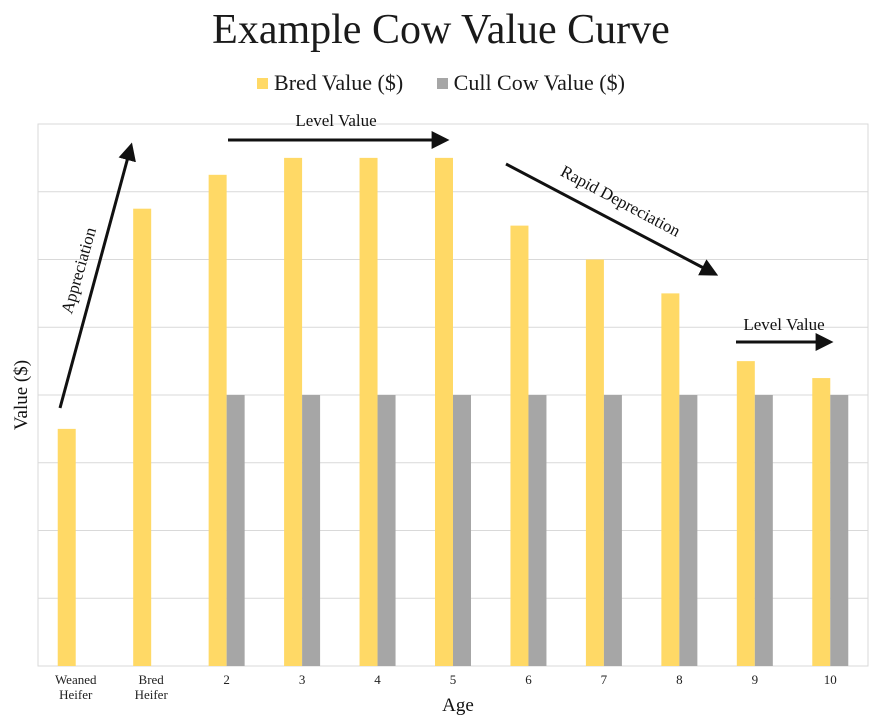 This screenshot has width=882, height=725. Describe the element at coordinates (830, 679) in the screenshot. I see `x-tick-label: 10` at that location.